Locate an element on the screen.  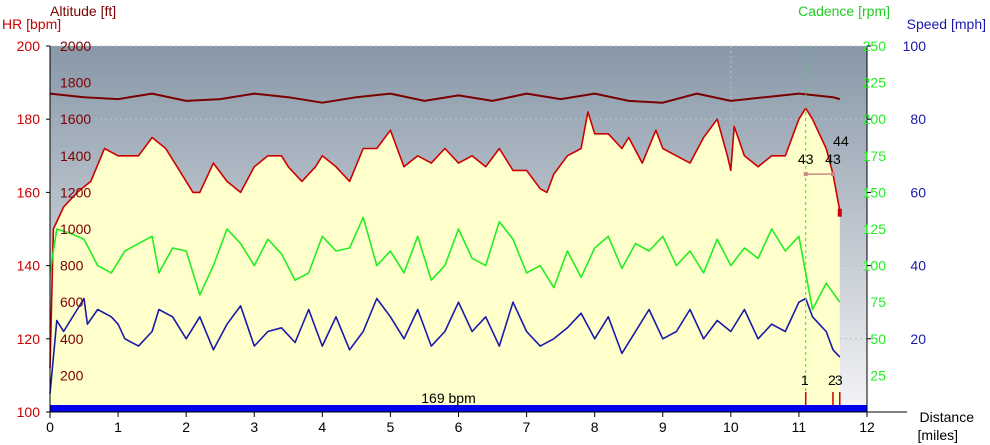
lap-segment-right-label: 43 is located at coordinates (833, 159).